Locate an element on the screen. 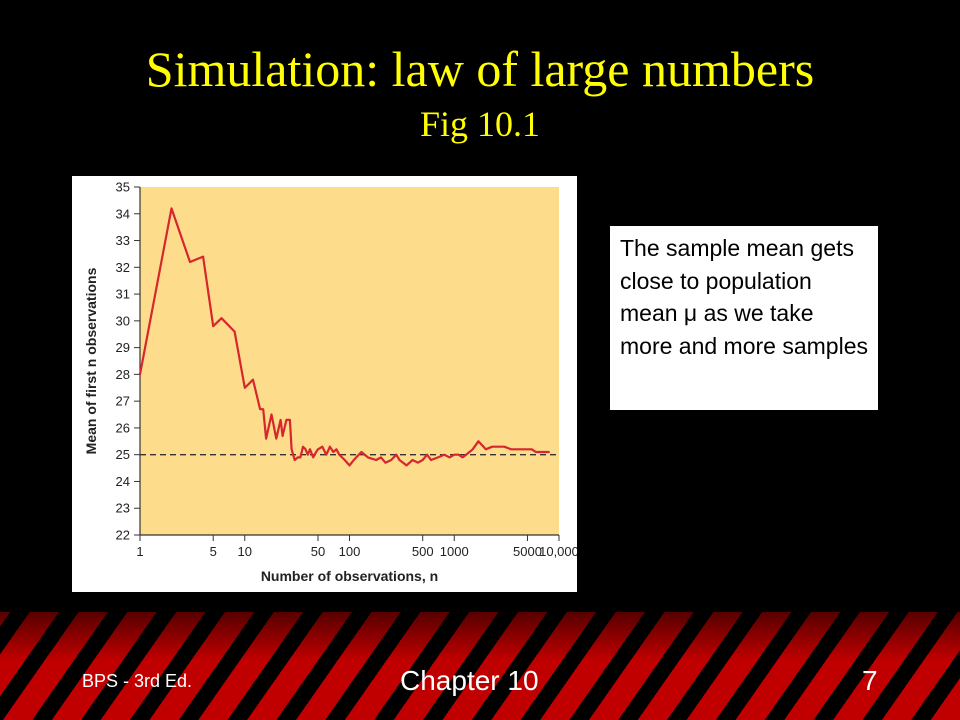 The width and height of the screenshot is (960, 720). x-tick-label: 10,000 is located at coordinates (558, 551).